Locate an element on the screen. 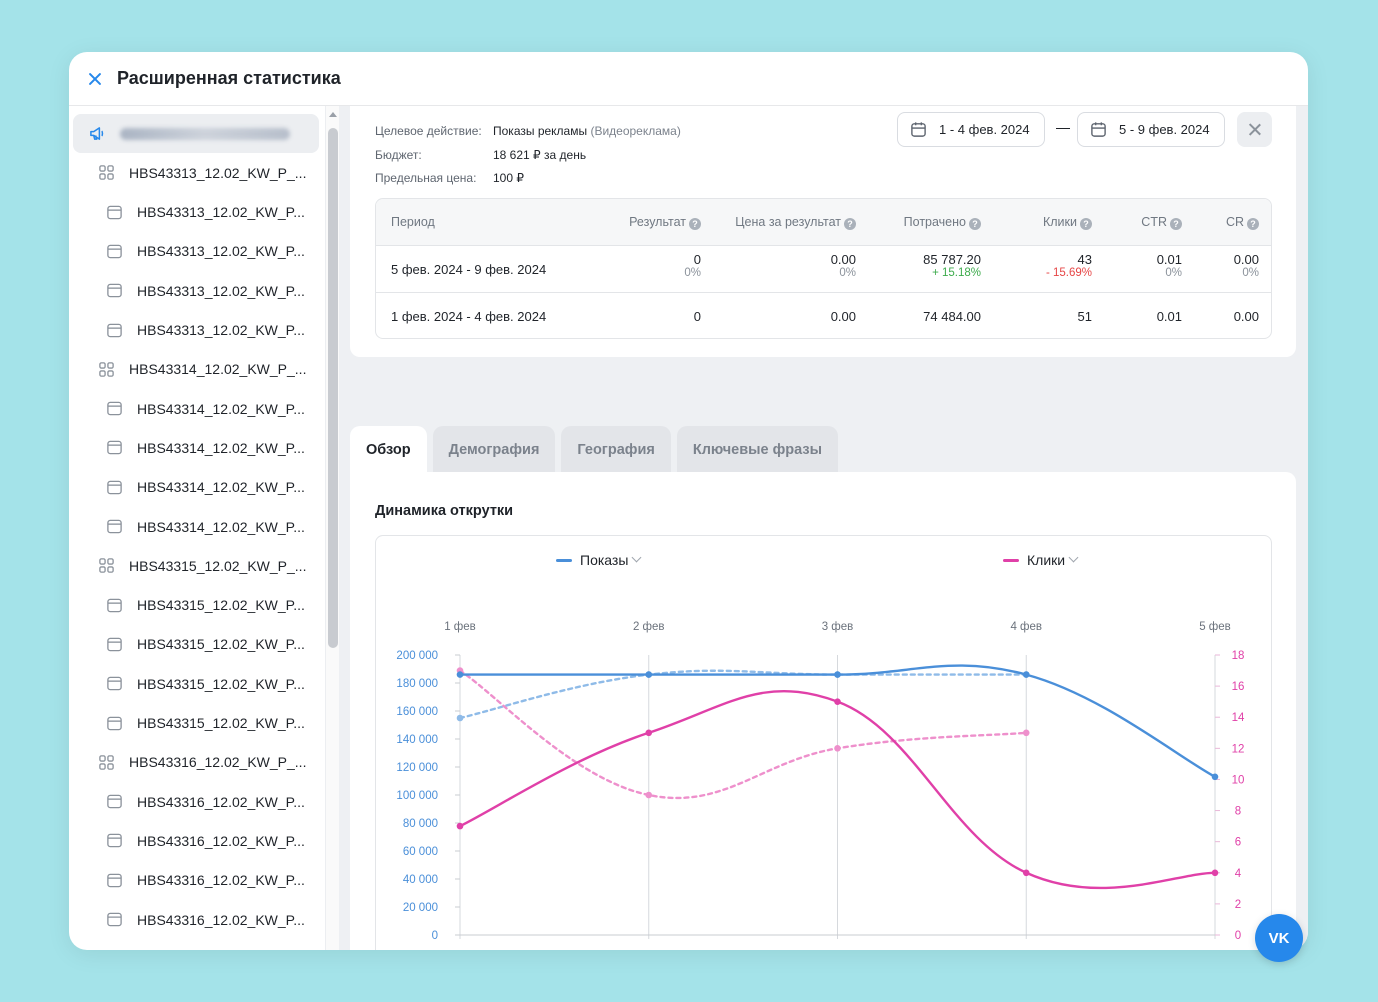 The image size is (1378, 1002). x-top-tick-label: 3 фев is located at coordinates (838, 627).